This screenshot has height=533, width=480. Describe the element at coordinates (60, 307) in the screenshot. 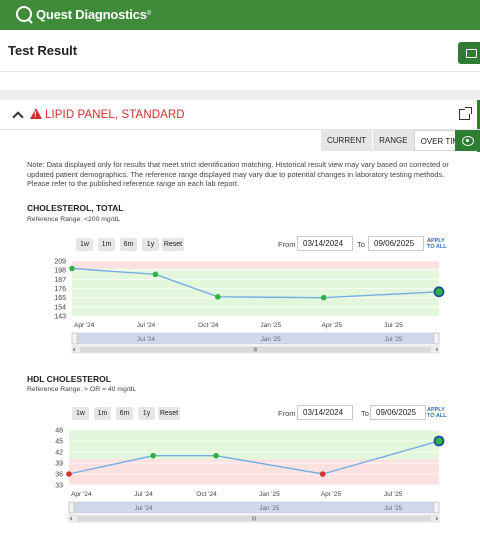

I see `y-tick-label: 154` at that location.